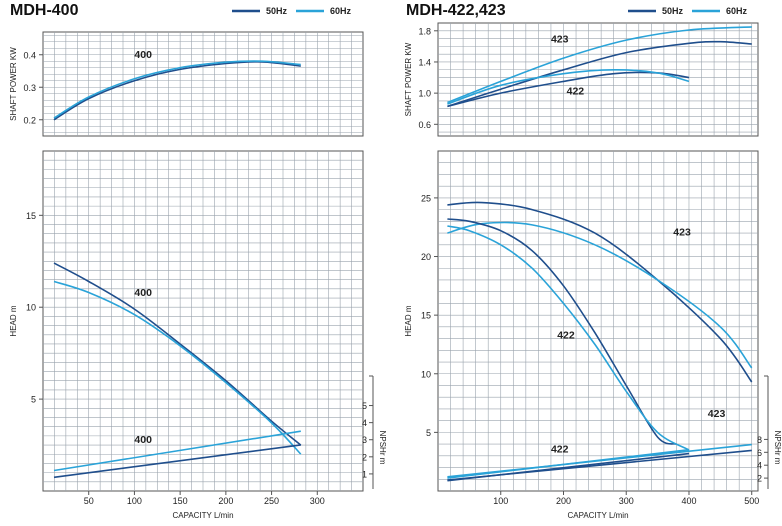  I want to click on npsh-tick-label: 8, so click(759, 440).